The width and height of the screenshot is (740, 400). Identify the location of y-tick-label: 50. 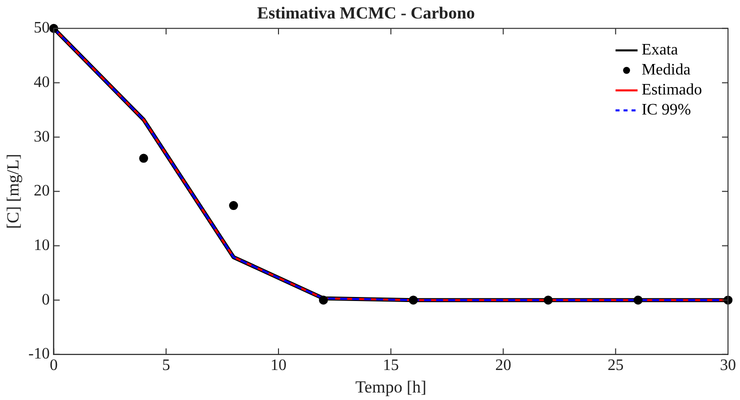
(42, 28).